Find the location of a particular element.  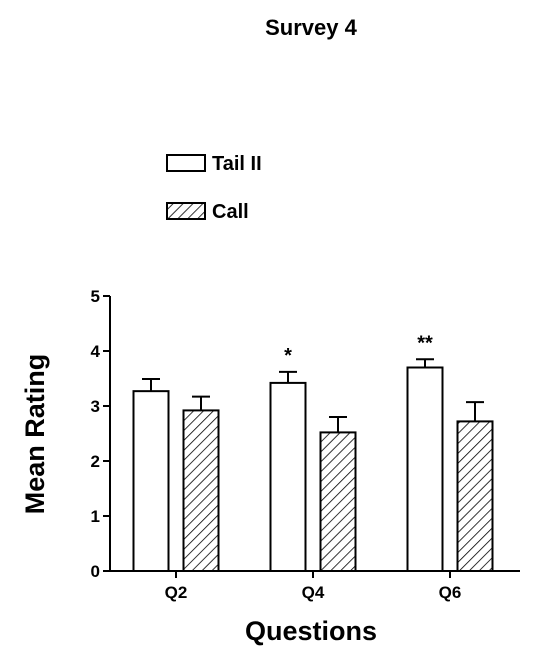

y-axis-label: Mean Rating is located at coordinates (35, 434).